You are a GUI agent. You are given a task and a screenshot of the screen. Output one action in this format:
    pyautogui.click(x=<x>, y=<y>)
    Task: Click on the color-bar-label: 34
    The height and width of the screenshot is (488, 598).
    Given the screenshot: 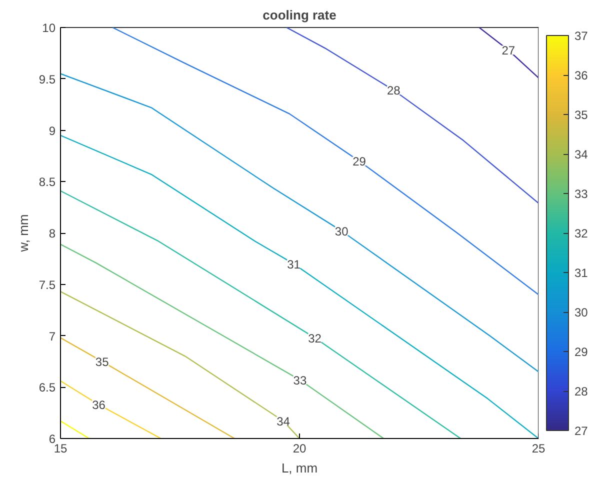 What is the action you would take?
    pyautogui.click(x=581, y=155)
    